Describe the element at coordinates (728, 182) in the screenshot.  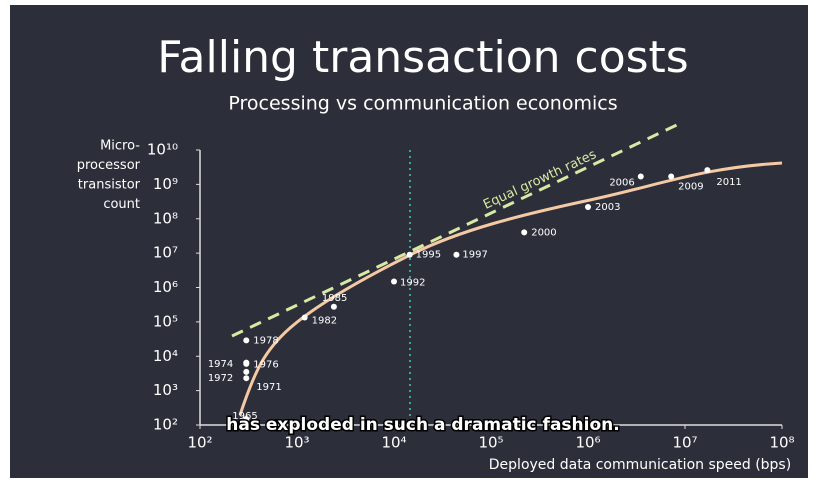
I see `point-label: 2011` at that location.